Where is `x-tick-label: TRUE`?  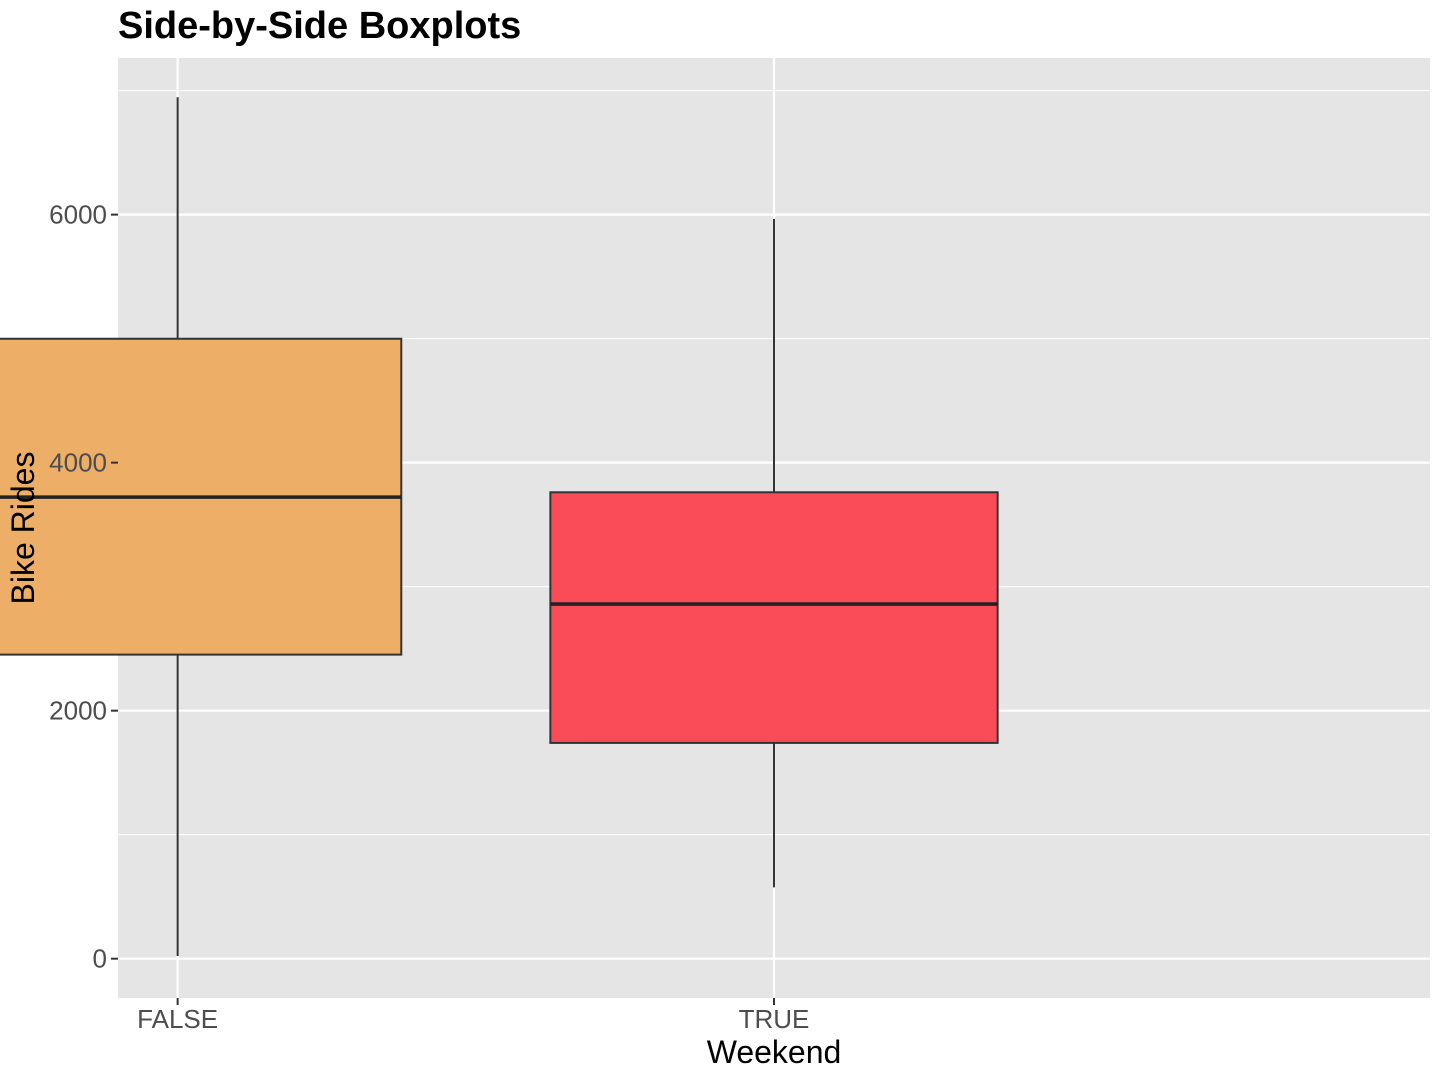
x-tick-label: TRUE is located at coordinates (774, 1019).